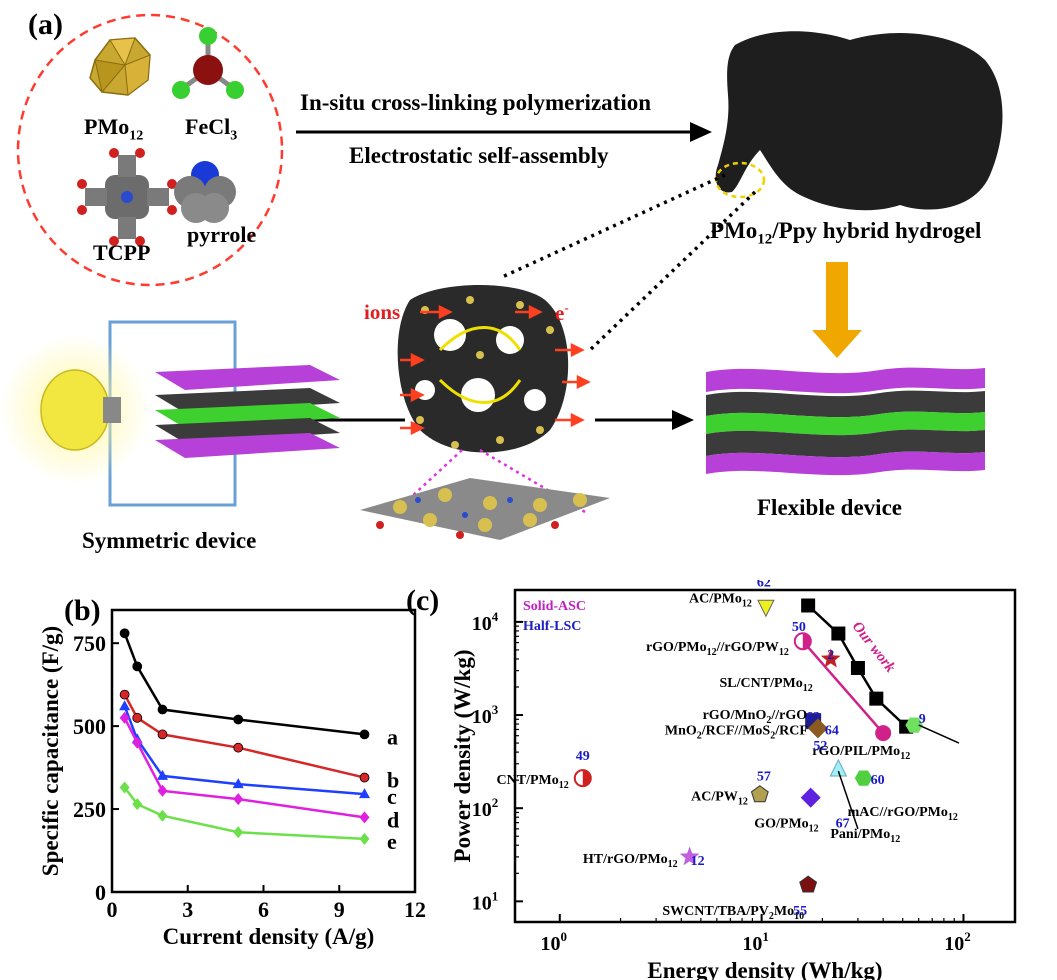 The width and height of the screenshot is (1057, 980). I want to click on y-tick-label: 0, so click(100, 892).